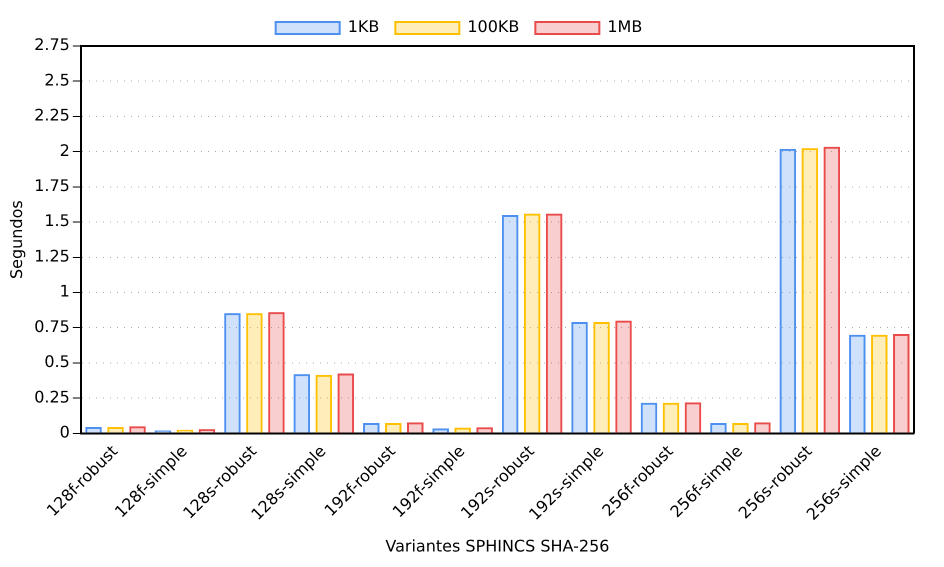 This screenshot has height=567, width=944. What do you see at coordinates (65, 432) in the screenshot?
I see `y-tick-label: 0` at bounding box center [65, 432].